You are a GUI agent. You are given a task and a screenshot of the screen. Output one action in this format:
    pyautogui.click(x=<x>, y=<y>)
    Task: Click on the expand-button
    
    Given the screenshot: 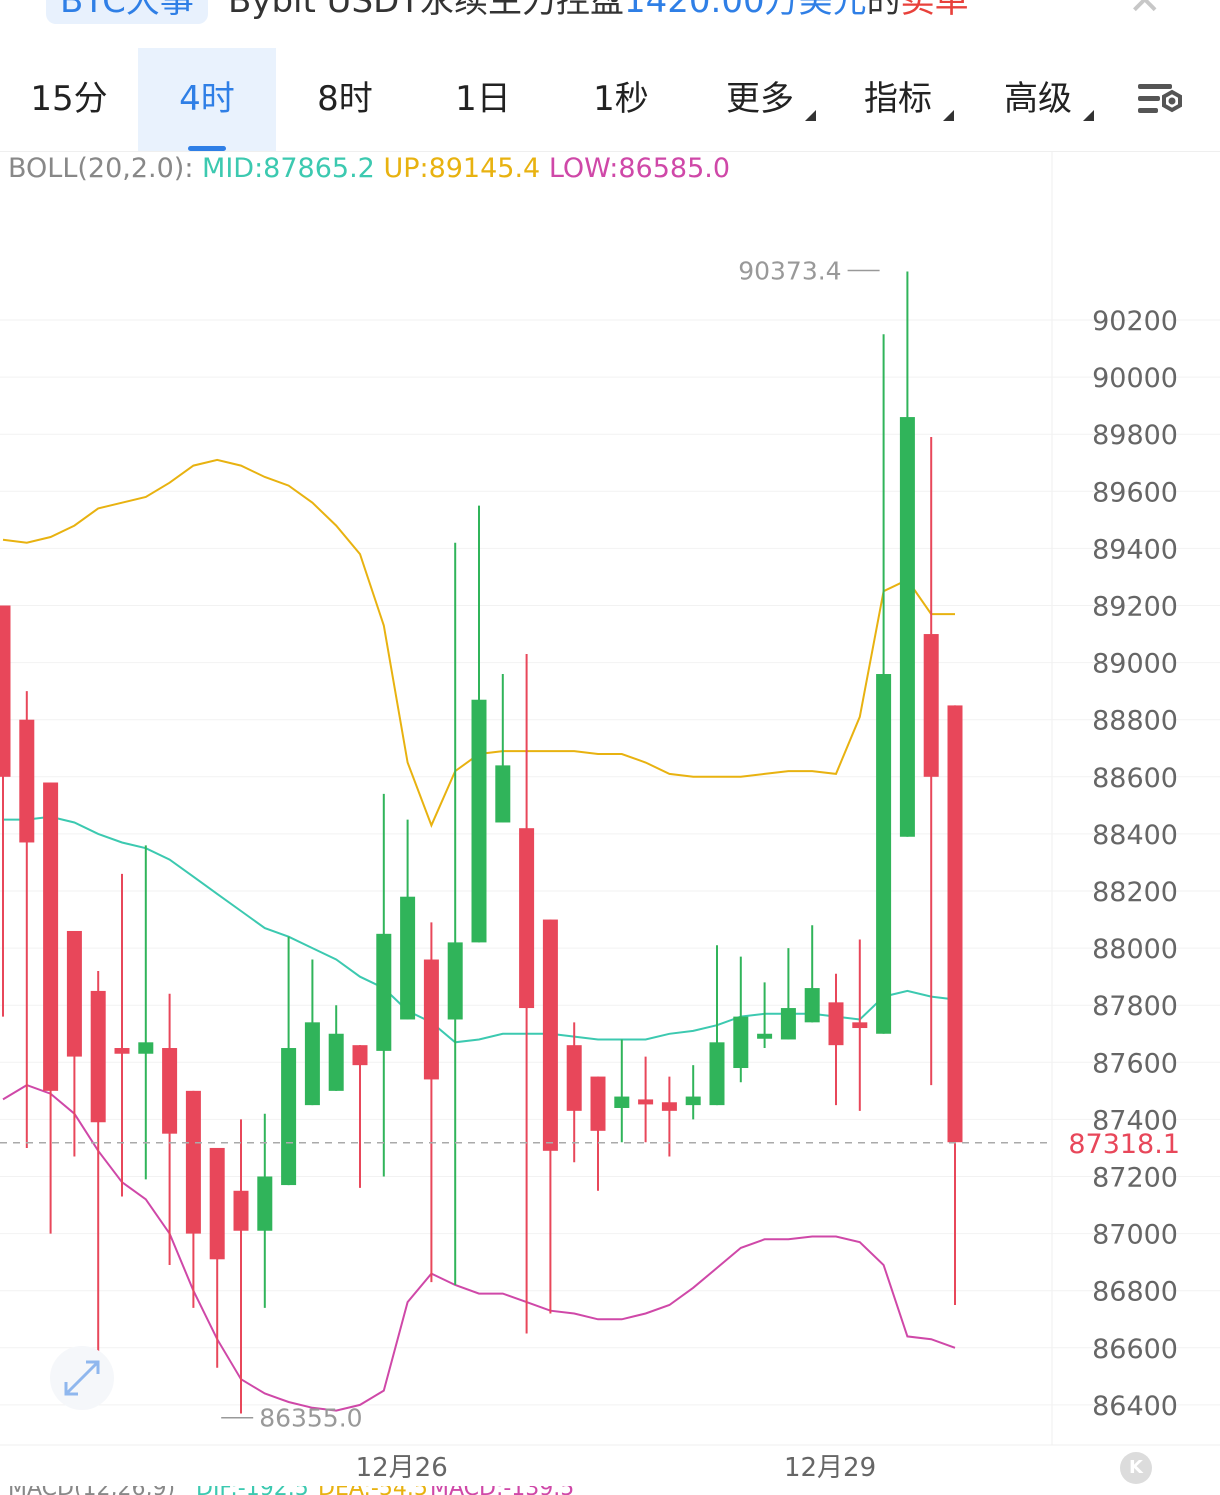 What is the action you would take?
    pyautogui.click(x=82, y=1378)
    